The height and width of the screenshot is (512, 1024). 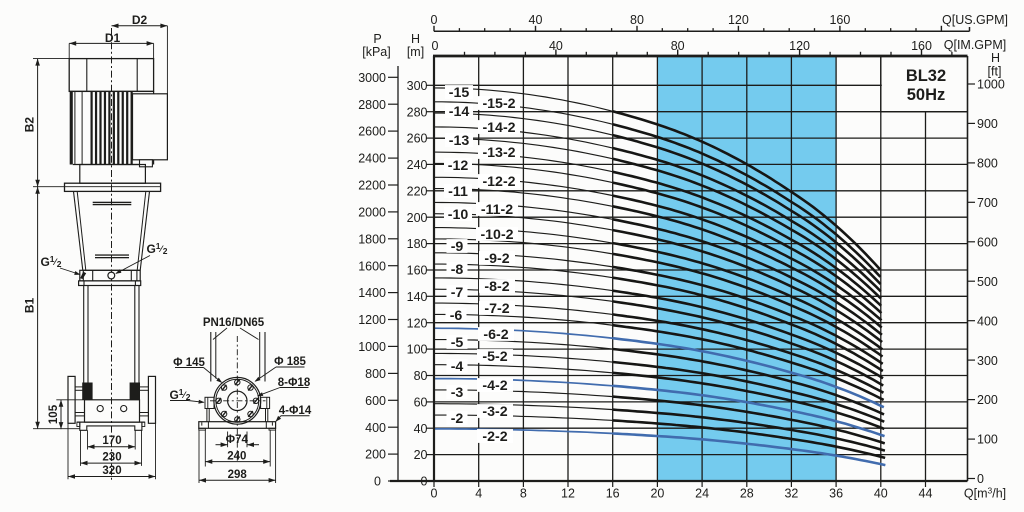 What do you see at coordinates (926, 95) in the screenshot?
I see `svg-text: 50Hz` at bounding box center [926, 95].